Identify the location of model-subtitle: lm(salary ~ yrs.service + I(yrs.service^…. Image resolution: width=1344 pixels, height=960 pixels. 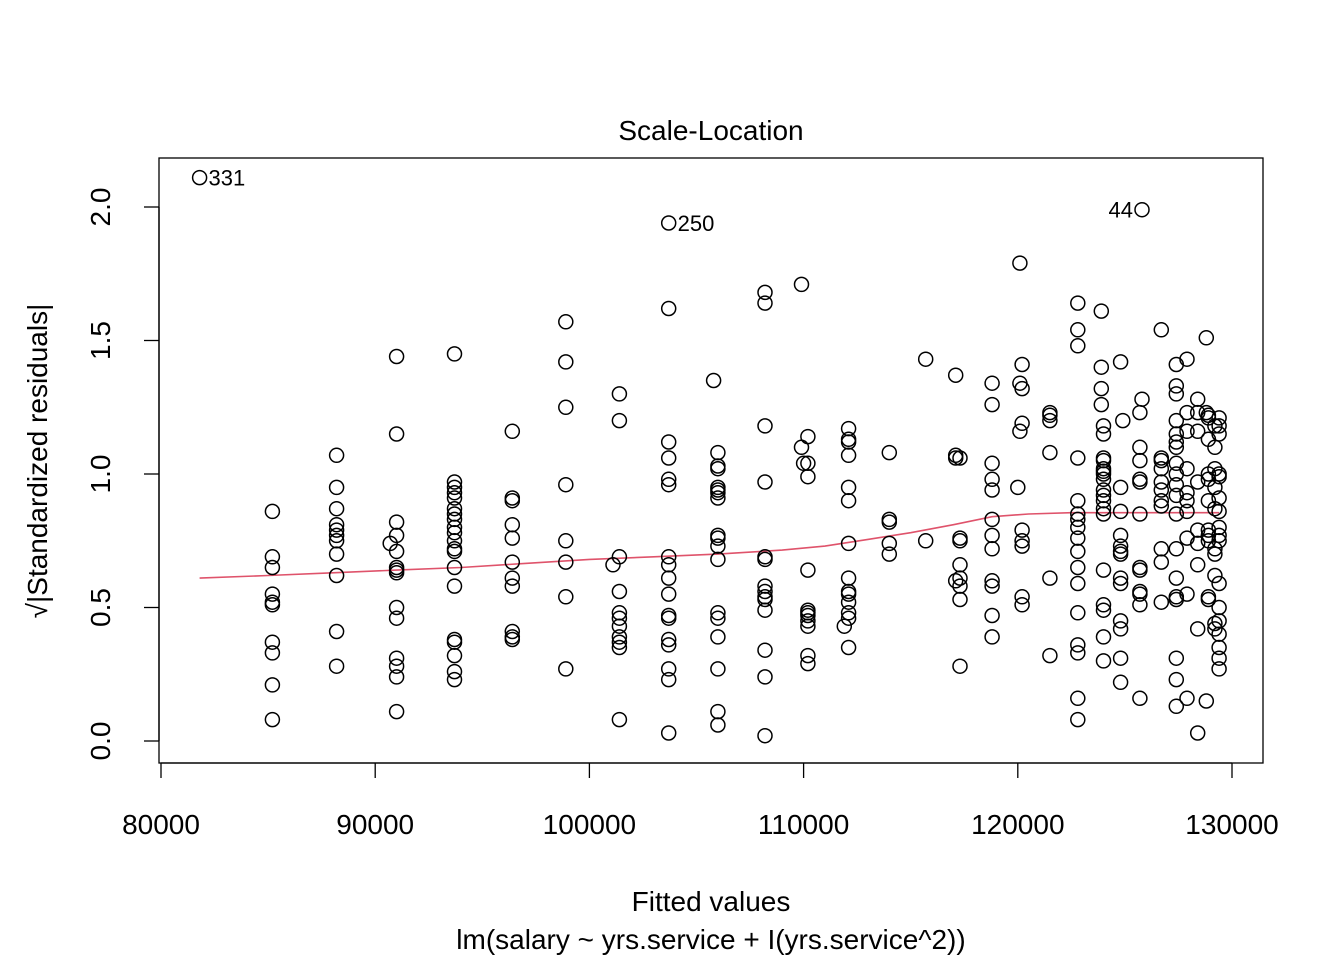
(710, 939).